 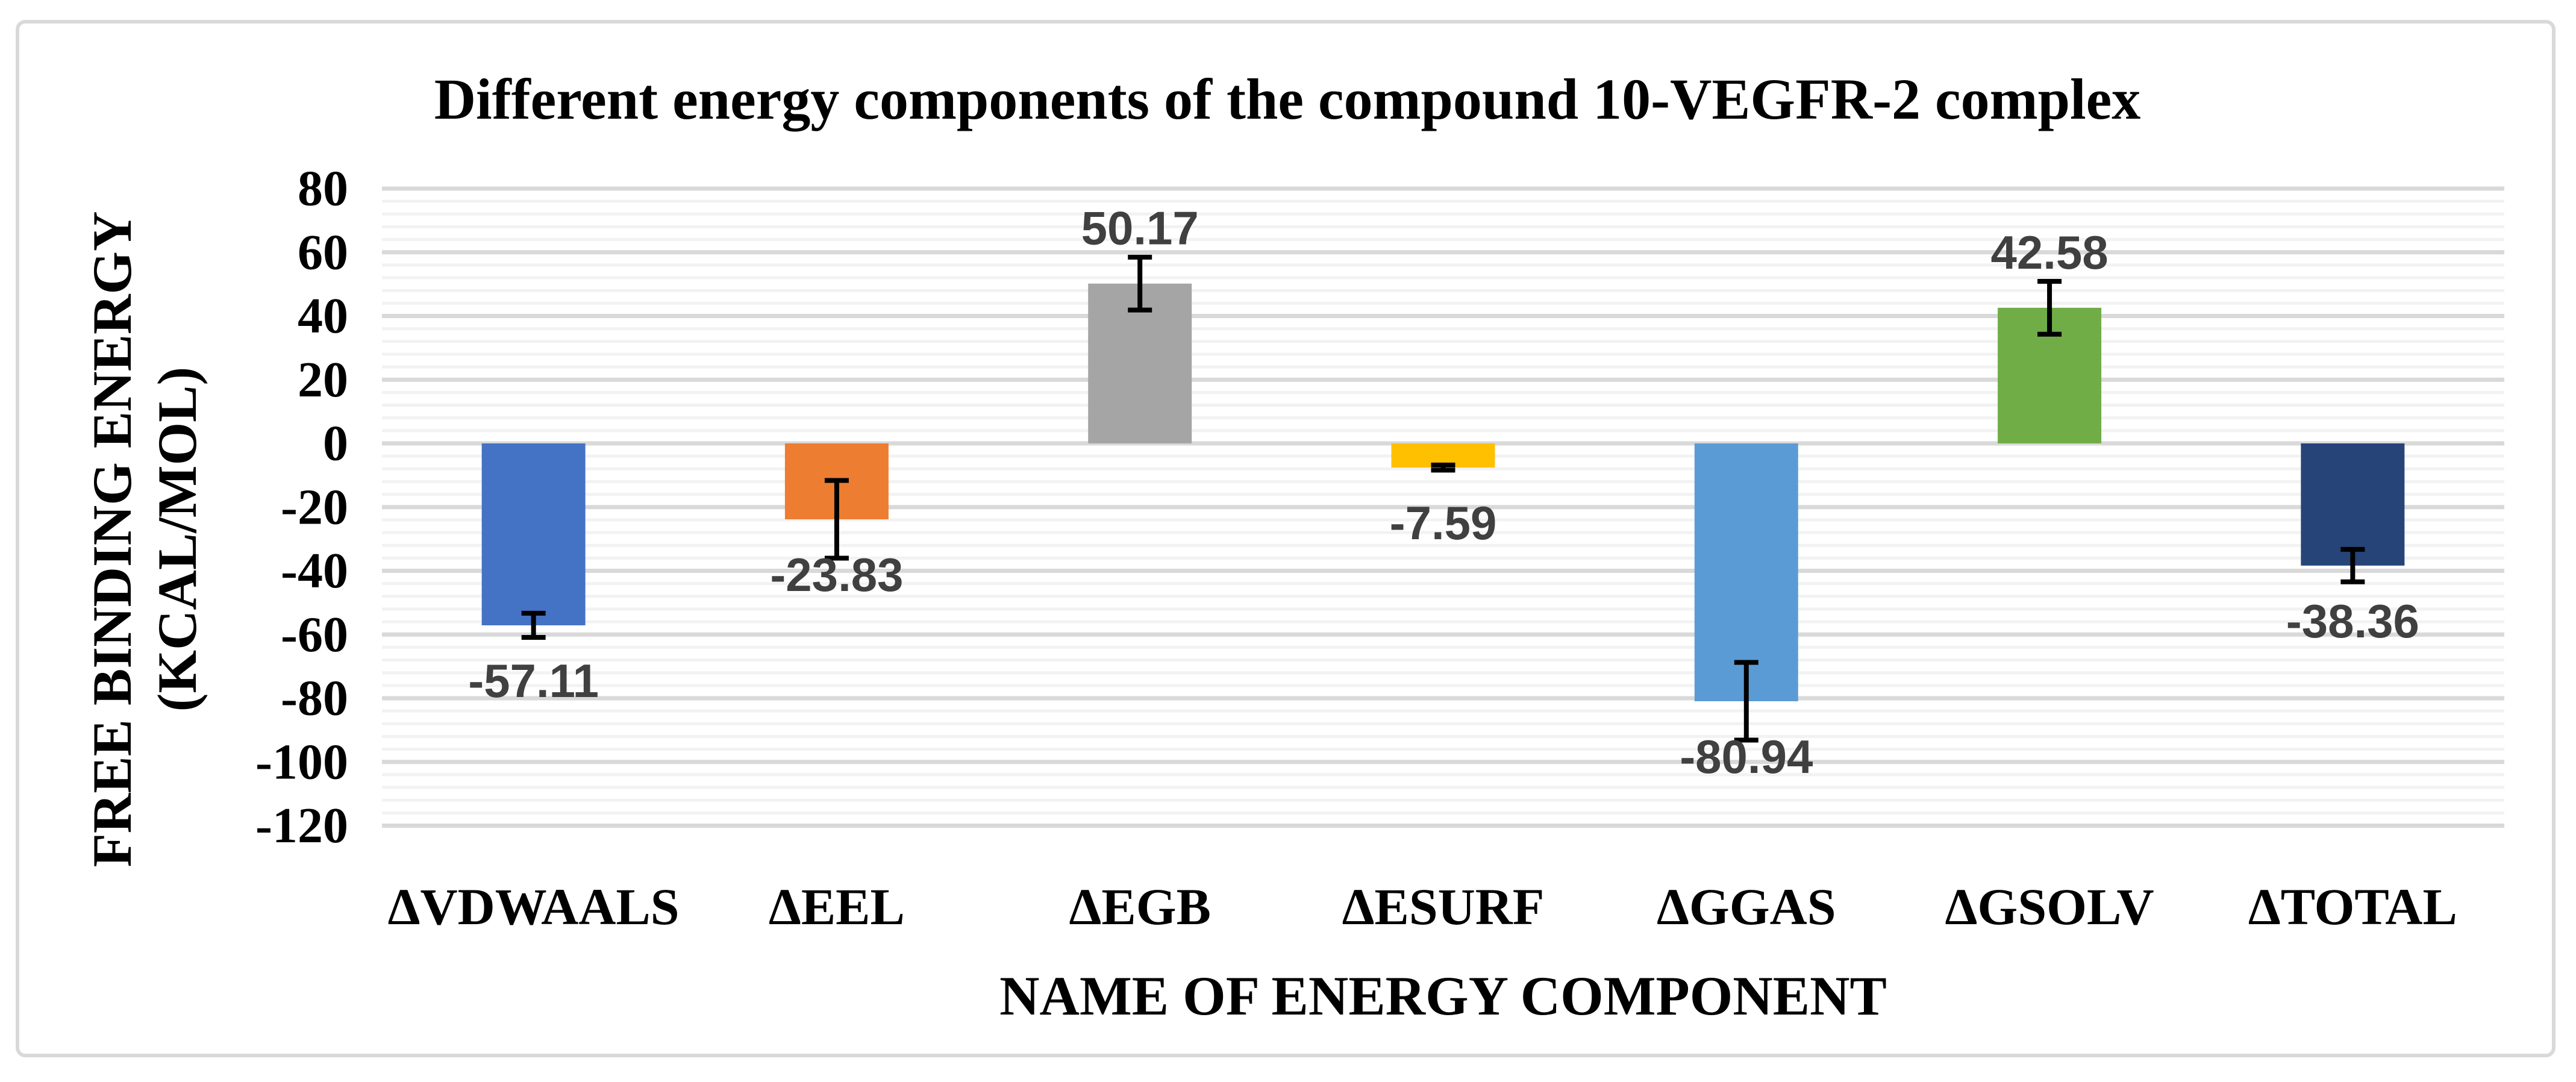 I want to click on y-tick-label: 20, so click(x=323, y=380).